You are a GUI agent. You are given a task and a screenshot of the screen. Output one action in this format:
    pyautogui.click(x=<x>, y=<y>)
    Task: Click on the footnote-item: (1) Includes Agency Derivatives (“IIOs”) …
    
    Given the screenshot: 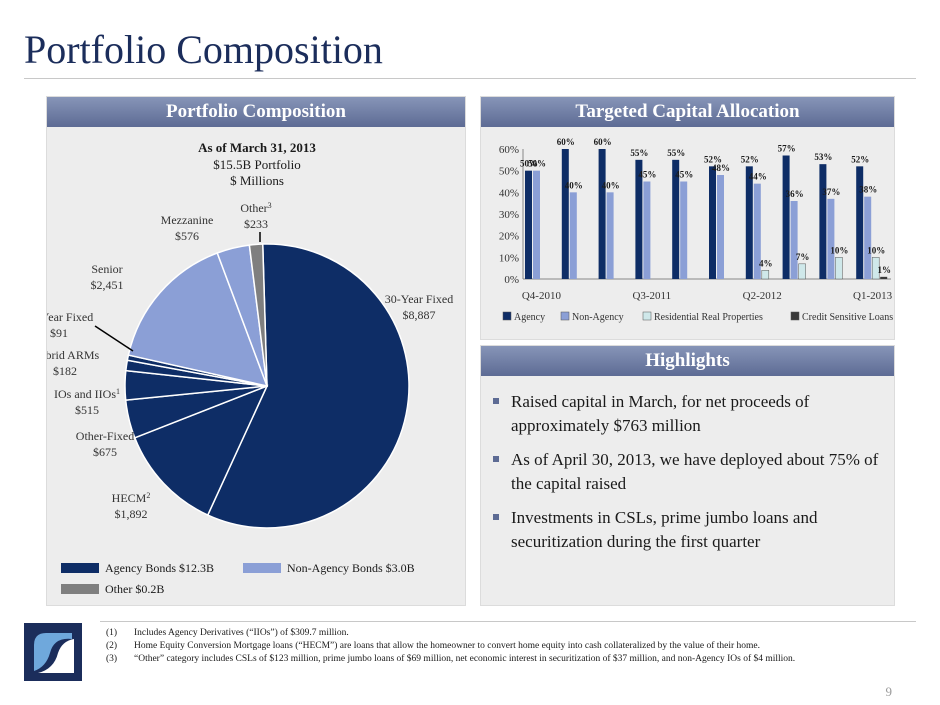 What is the action you would take?
    pyautogui.click(x=450, y=633)
    